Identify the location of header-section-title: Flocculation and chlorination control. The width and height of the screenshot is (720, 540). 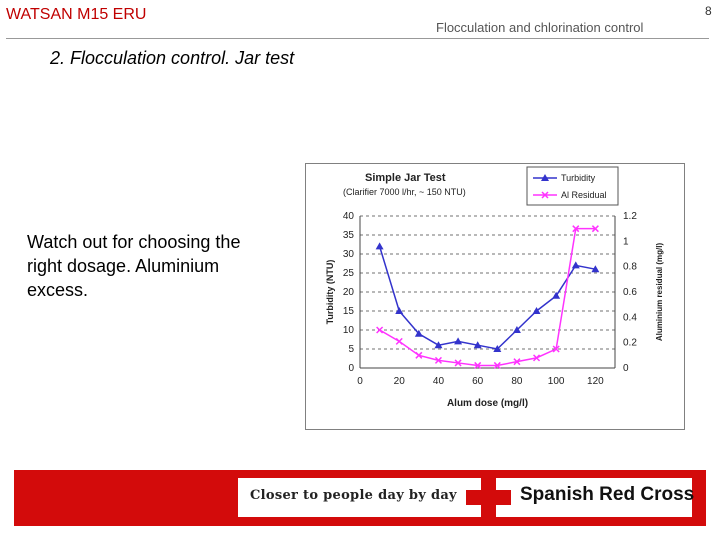
(540, 27).